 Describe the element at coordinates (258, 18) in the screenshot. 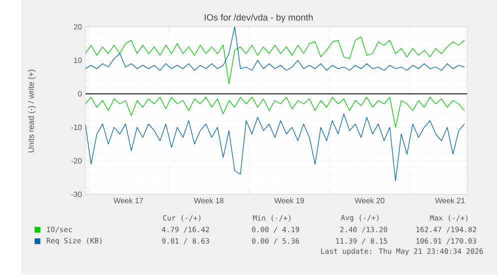

I see `chart-title: IOs for /dev/vda - by month` at that location.